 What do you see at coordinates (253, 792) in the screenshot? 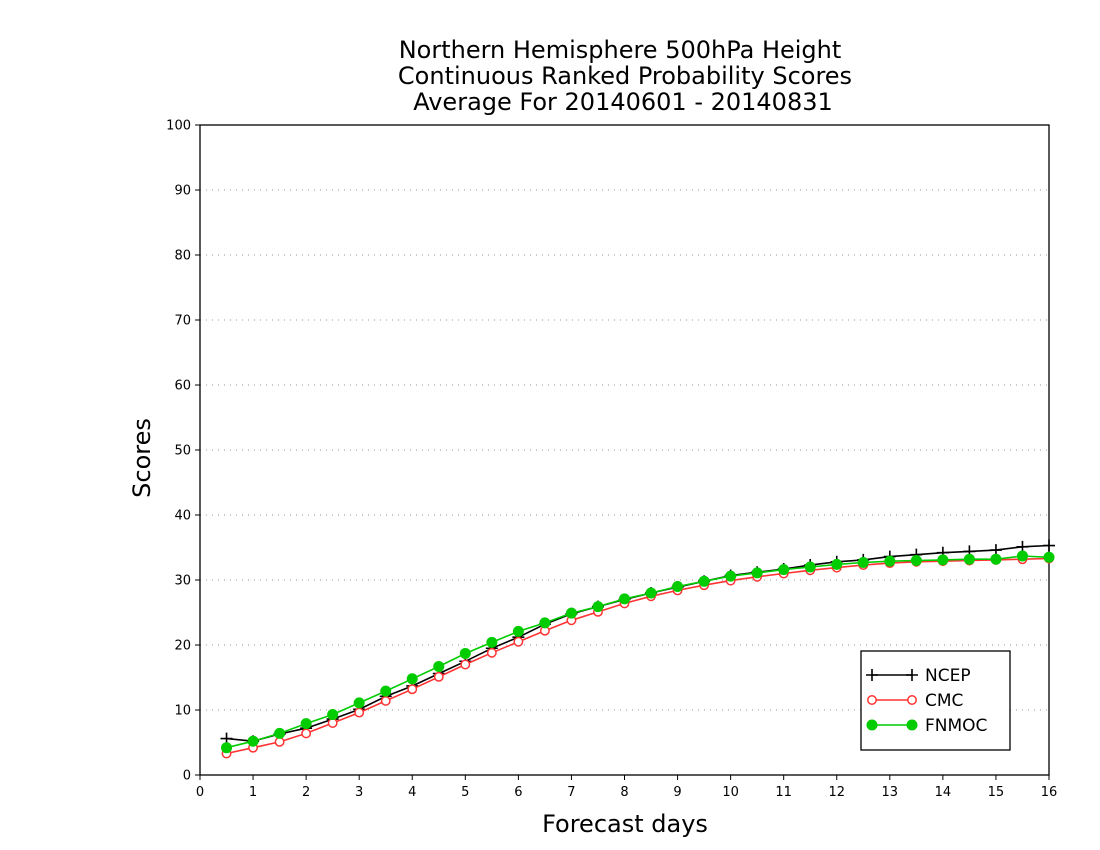
I see `x-tick-label-1: 1` at bounding box center [253, 792].